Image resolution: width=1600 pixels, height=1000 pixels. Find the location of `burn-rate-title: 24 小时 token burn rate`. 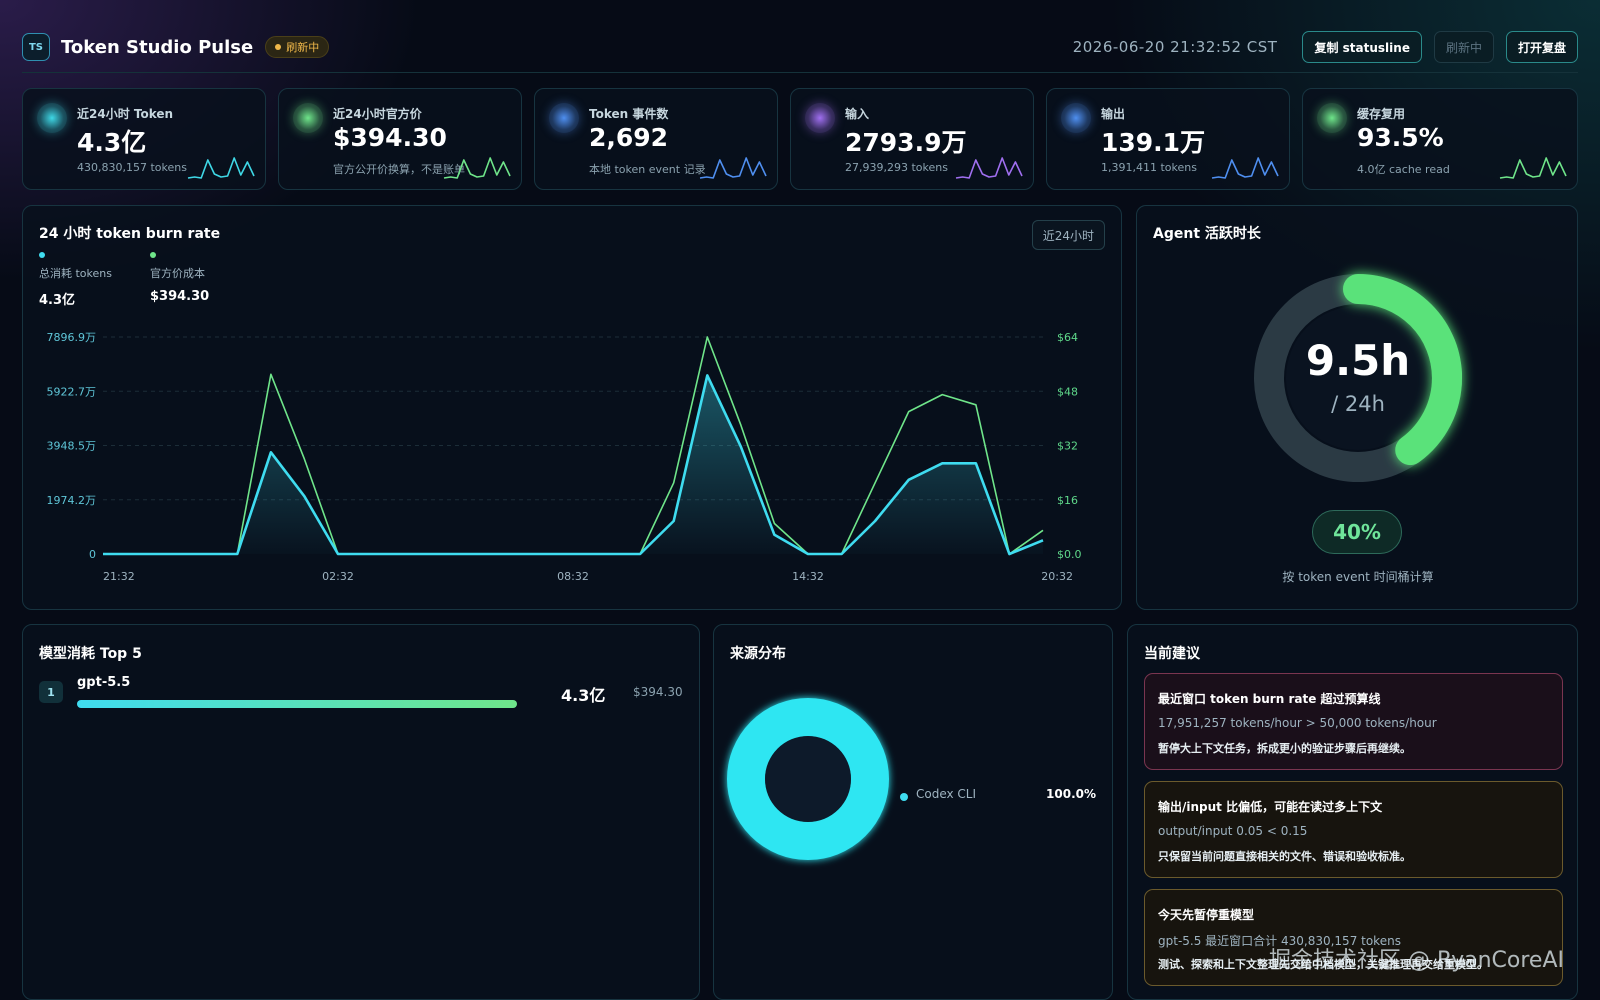

burn-rate-title: 24 小时 token burn rate is located at coordinates (130, 234).